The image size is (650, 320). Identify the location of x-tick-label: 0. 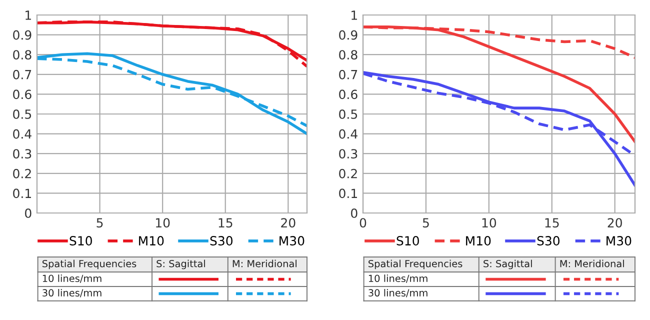
(363, 223).